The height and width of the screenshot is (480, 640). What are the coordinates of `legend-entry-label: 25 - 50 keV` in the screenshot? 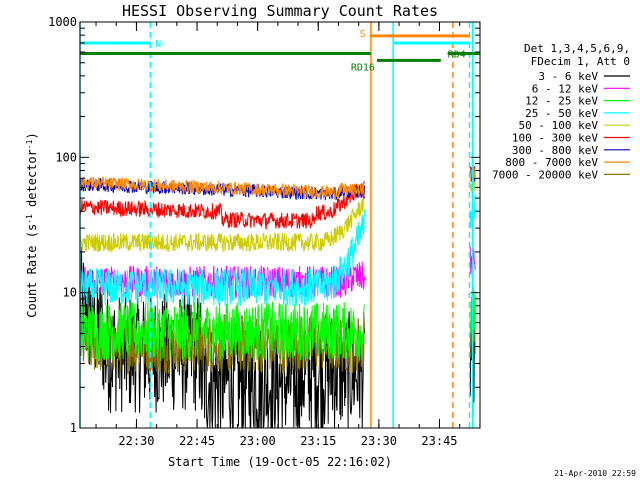 It's located at (561, 113).